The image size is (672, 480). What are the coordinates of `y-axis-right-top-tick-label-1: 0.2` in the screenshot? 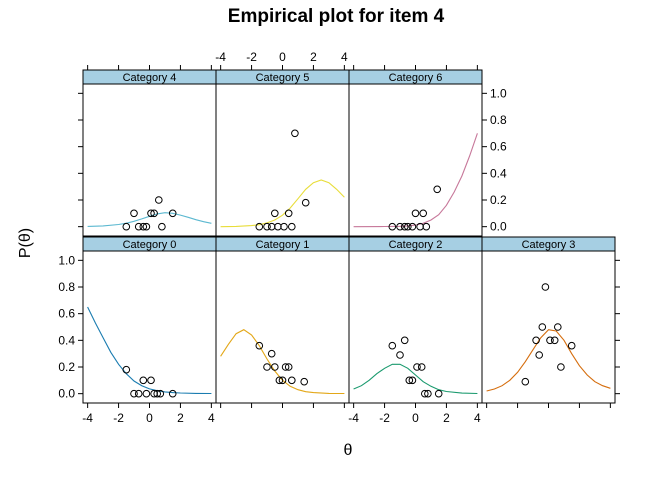 It's located at (498, 200).